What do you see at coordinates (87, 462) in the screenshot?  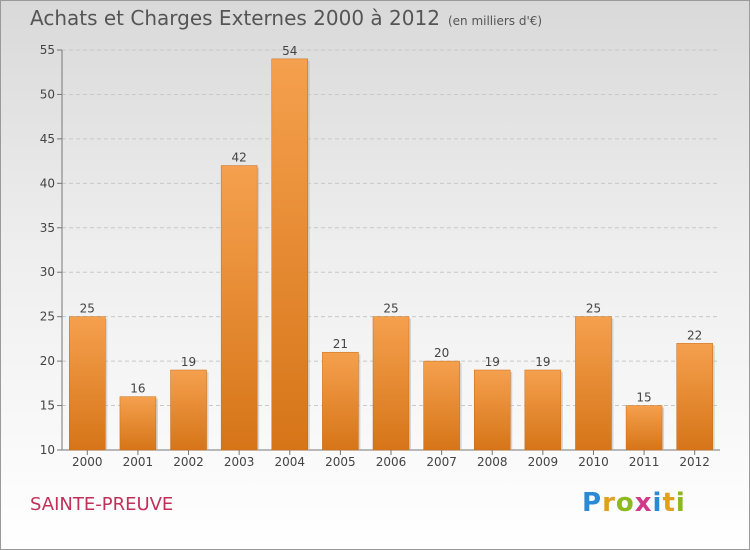 I see `x-tick-label: 2000` at bounding box center [87, 462].